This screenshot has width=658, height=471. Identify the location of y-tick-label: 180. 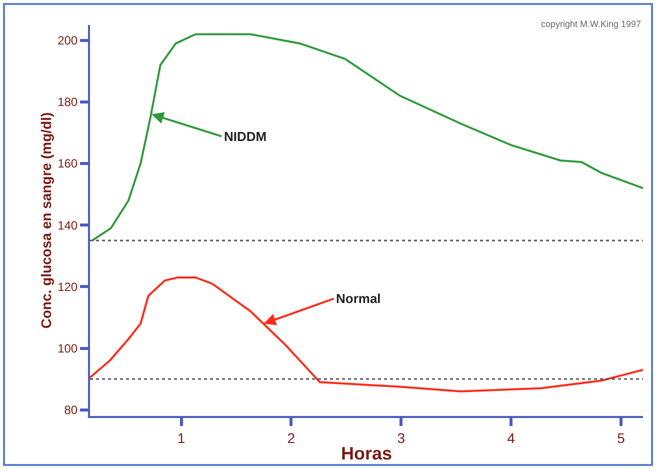
(68, 102).